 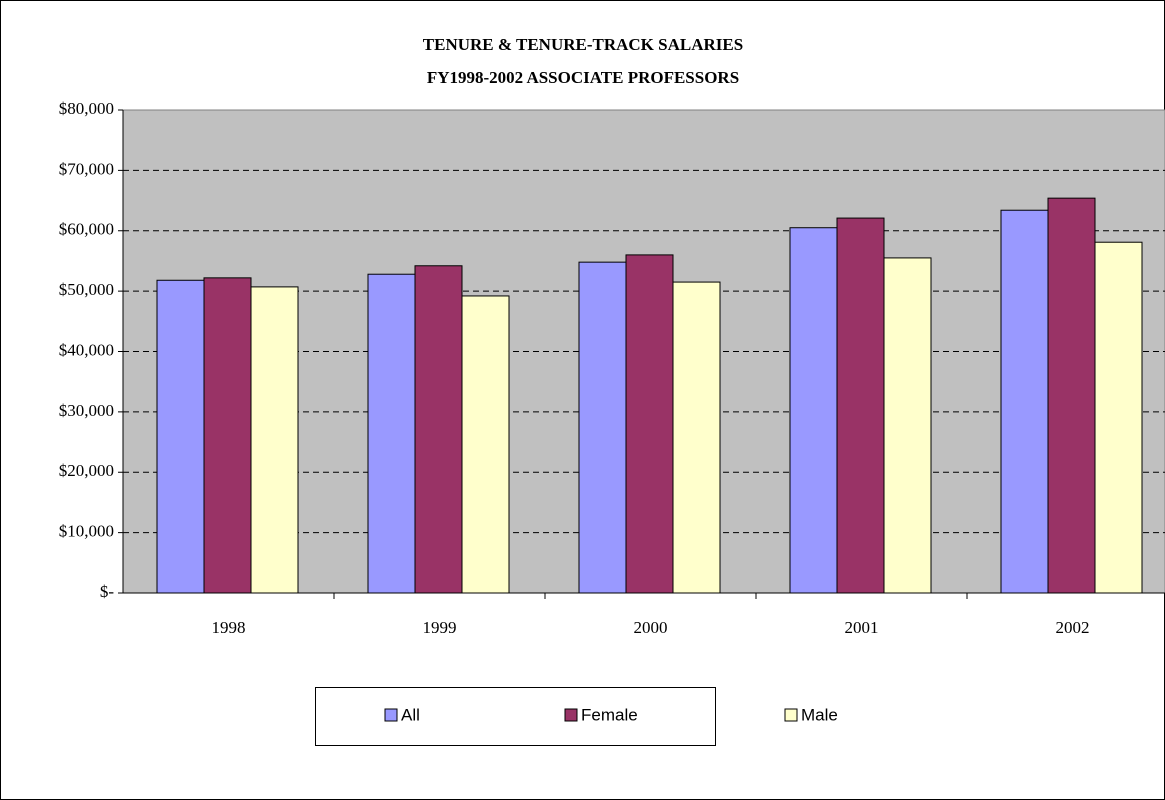 I want to click on x-tick-label: 2001, so click(x=862, y=627).